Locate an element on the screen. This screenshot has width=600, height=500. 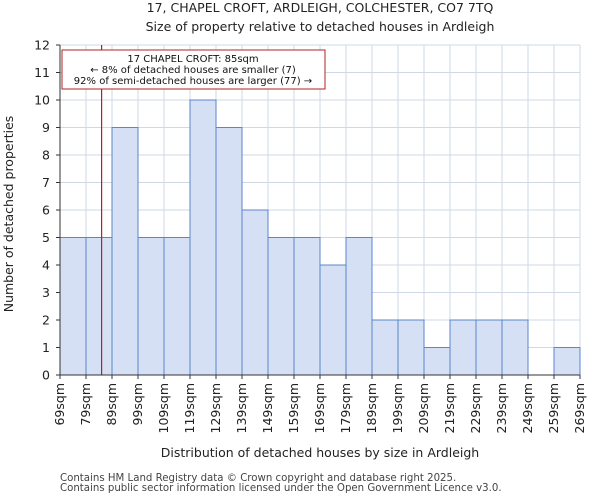
x-tick-label: 109sqm is located at coordinates (163, 408).